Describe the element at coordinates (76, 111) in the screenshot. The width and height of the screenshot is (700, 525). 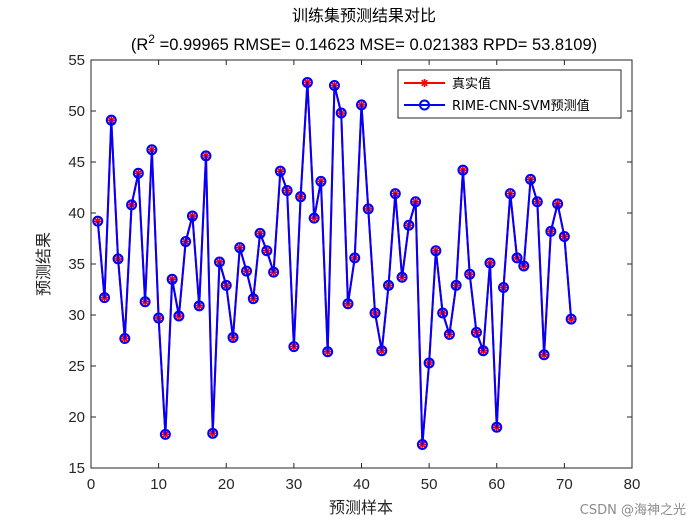
I see `y-tick-label: 50` at that location.